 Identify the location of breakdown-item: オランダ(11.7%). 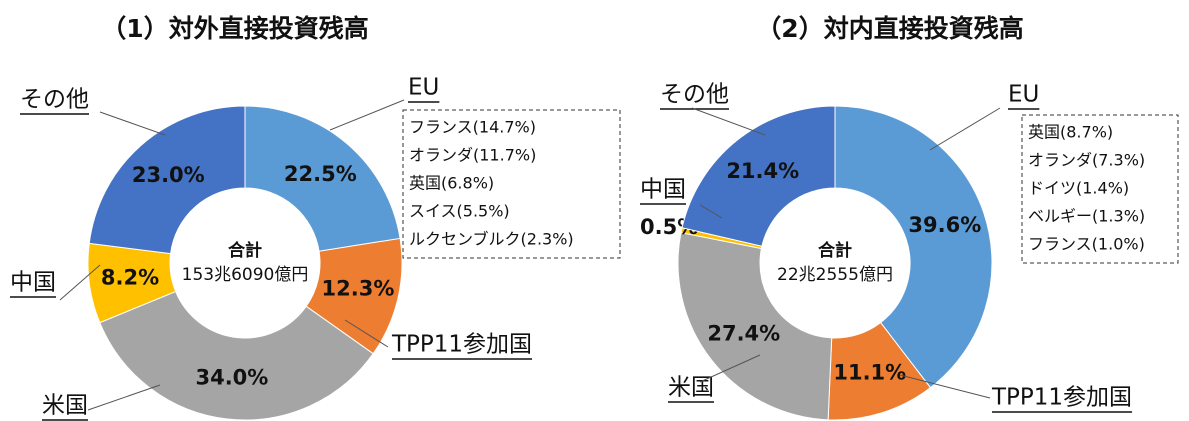
(472, 155).